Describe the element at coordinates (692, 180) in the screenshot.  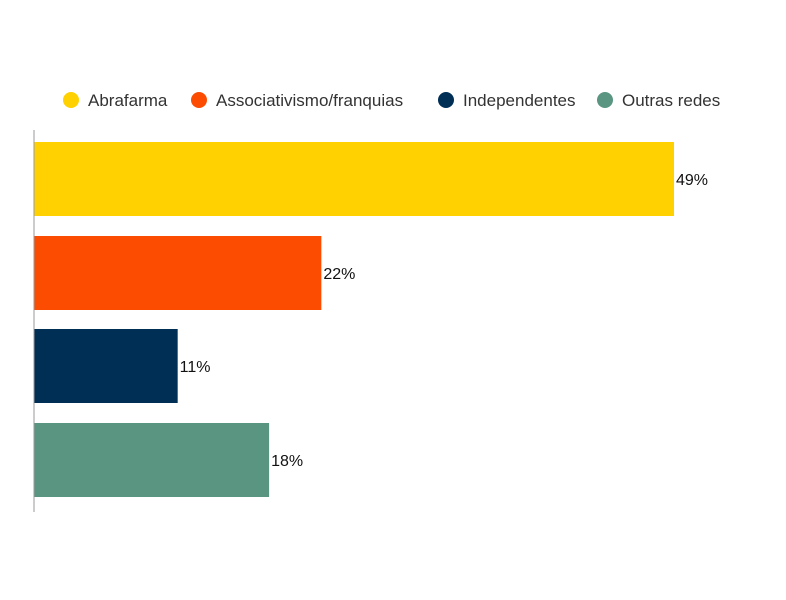
I see `value-label-abrafarma: 49%` at that location.